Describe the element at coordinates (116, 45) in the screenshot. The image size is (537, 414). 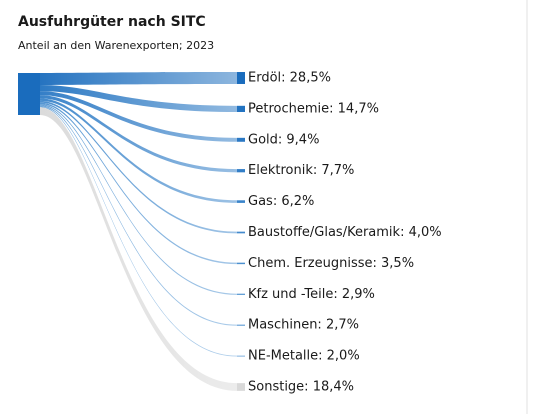
I see `chart-subtitle: Anteil an den Warenexporten; 2023` at that location.